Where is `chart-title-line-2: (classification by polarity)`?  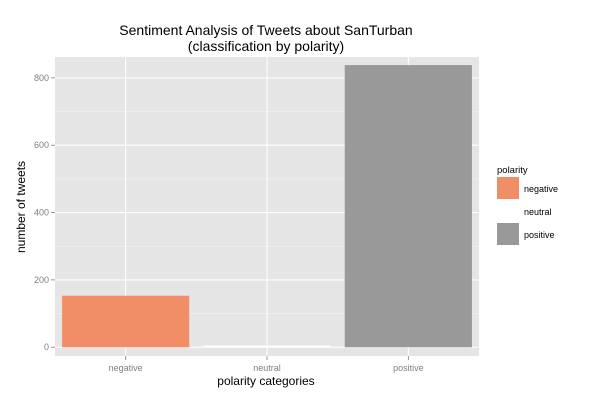 chart-title-line-2: (classification by polarity) is located at coordinates (266, 46).